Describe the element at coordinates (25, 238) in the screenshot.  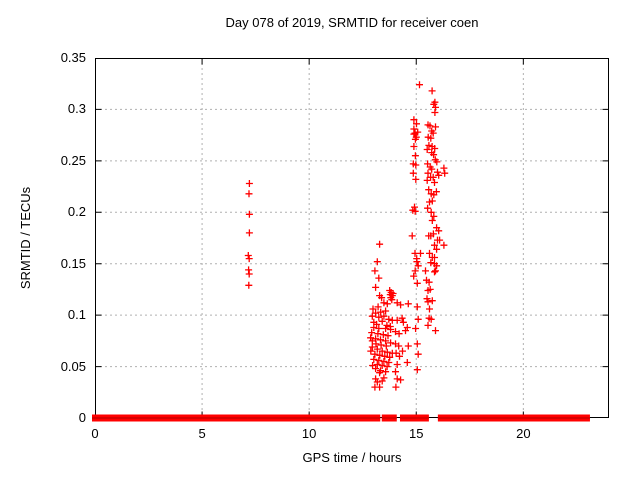
I see `y-axis-label: SRMTID / TECUs` at that location.